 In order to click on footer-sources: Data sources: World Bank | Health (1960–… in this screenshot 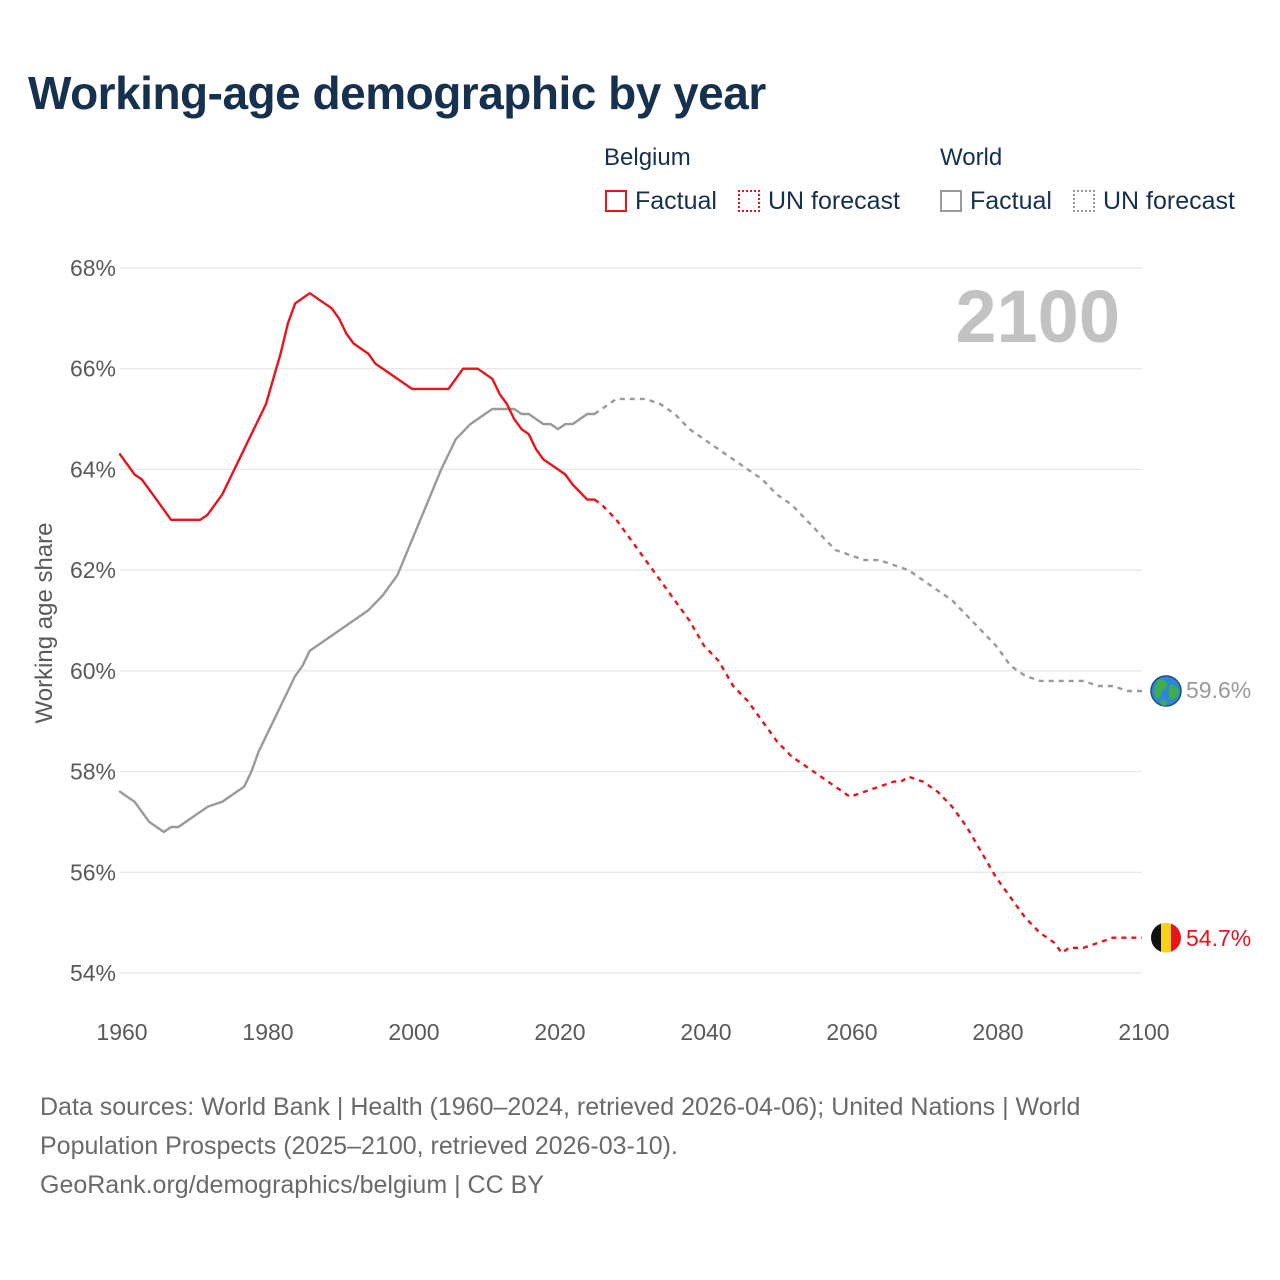, I will do `click(640, 1146)`.